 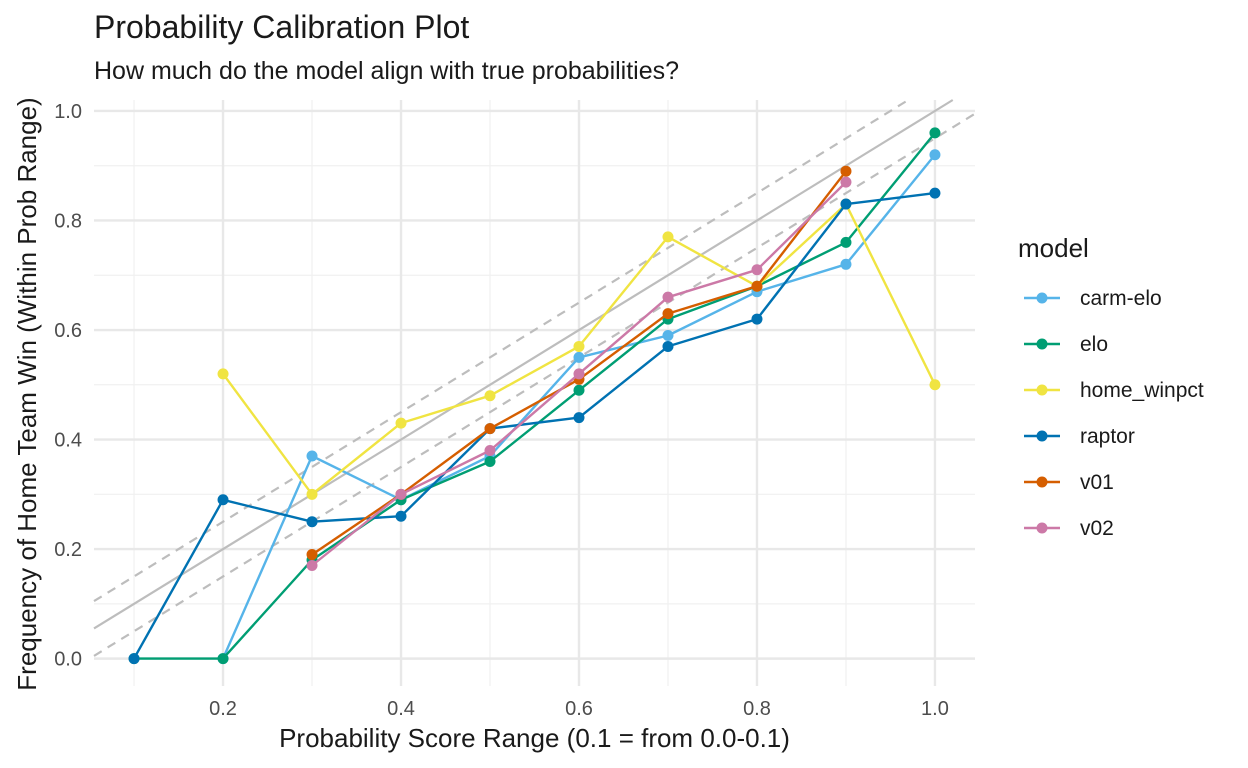 What do you see at coordinates (579, 709) in the screenshot?
I see `x-tick-label: 0.6` at bounding box center [579, 709].